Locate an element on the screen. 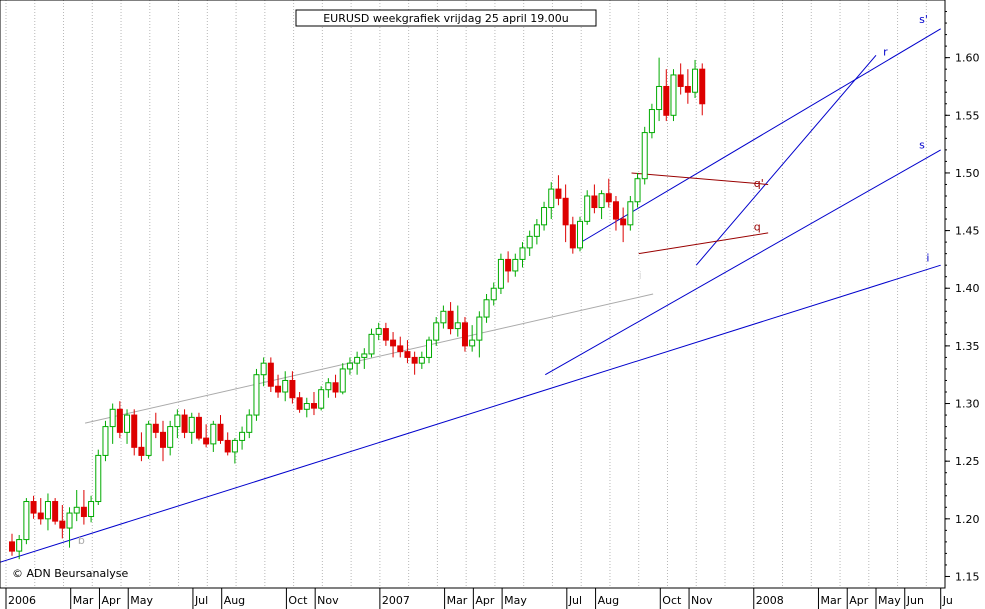  line-label: i is located at coordinates (640, 275).